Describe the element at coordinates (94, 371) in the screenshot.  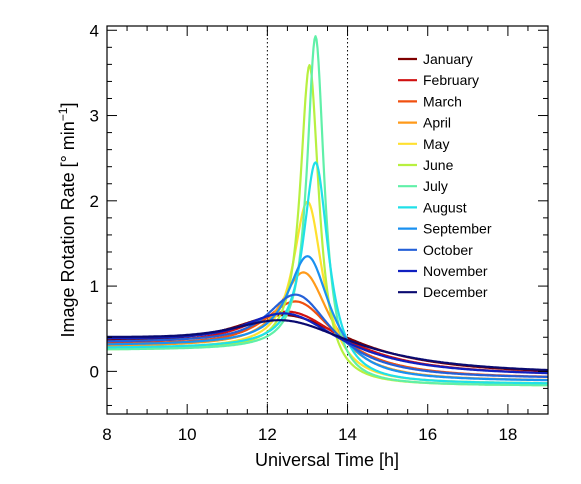
I see `y-tick-label: 0` at that location.